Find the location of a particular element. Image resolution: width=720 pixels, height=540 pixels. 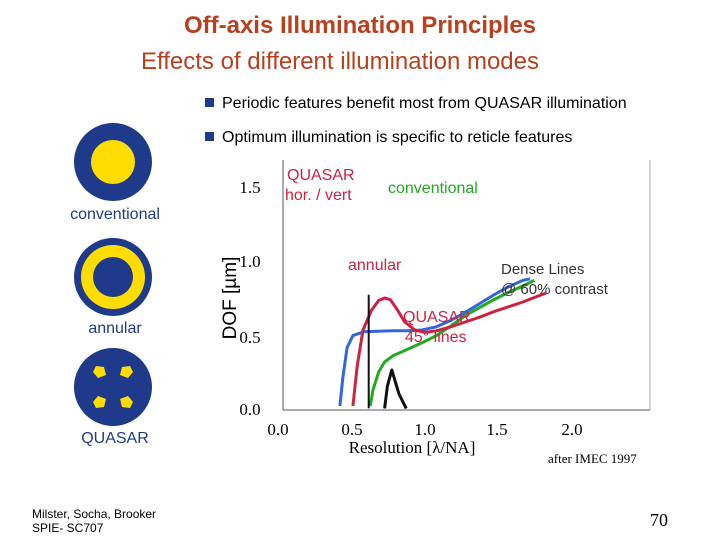

annotation-contrast: @ 60% contrast is located at coordinates (555, 289).